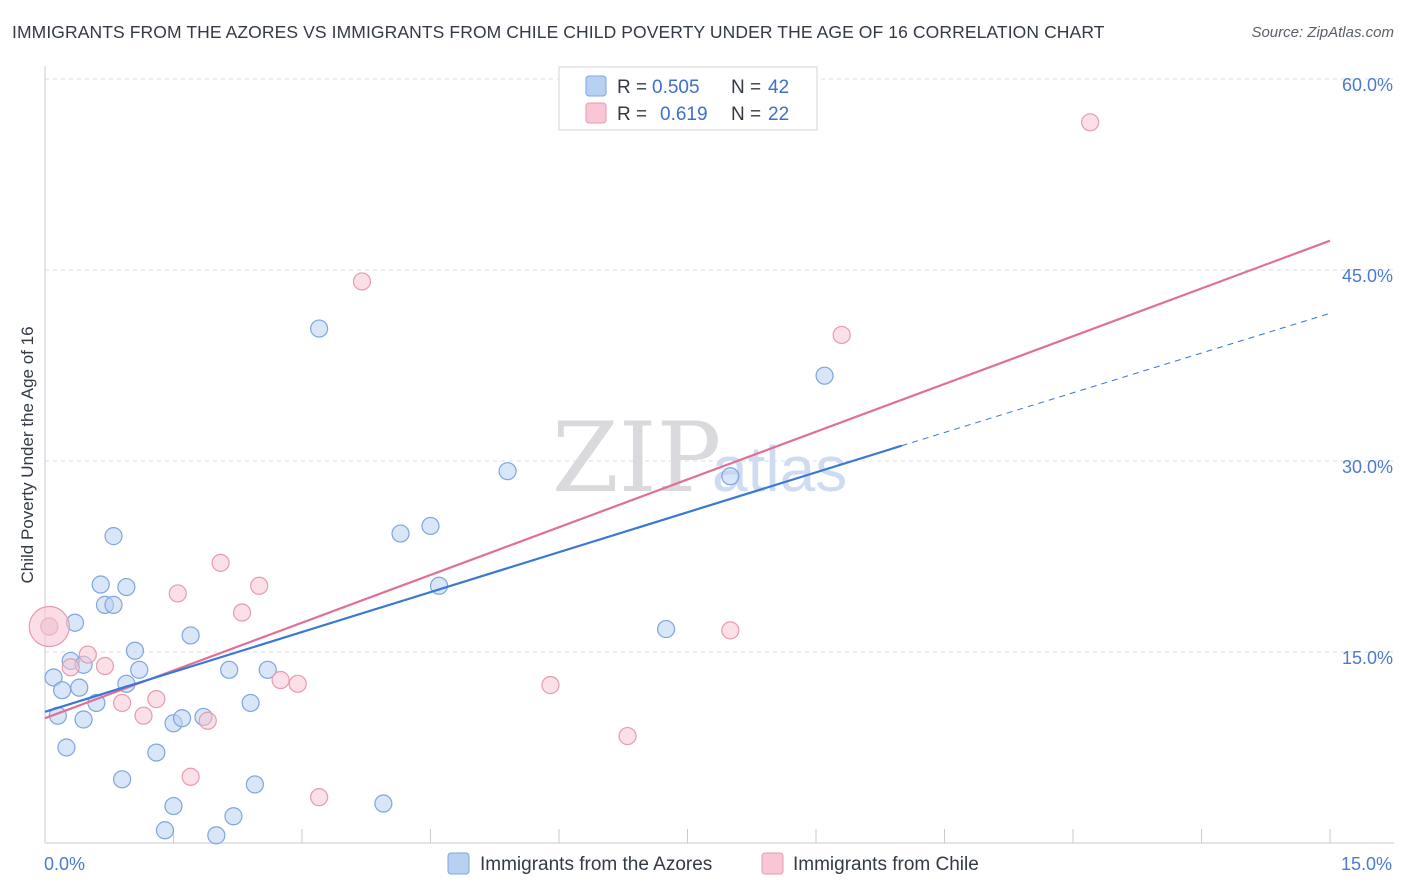 Image resolution: width=1406 pixels, height=892 pixels. What do you see at coordinates (596, 864) in the screenshot?
I see `bottom-legend-label-azores: Immigrants from the Azores` at bounding box center [596, 864].